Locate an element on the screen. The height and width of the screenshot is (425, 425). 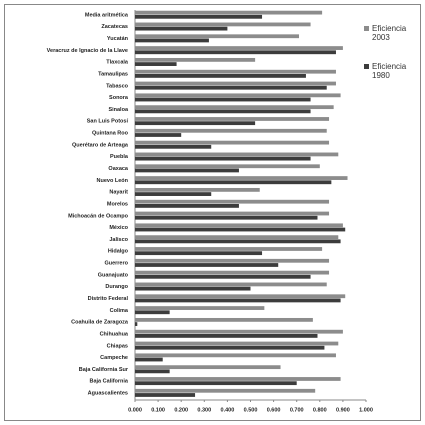
y-tick-label: Morelos is located at coordinates (117, 204).